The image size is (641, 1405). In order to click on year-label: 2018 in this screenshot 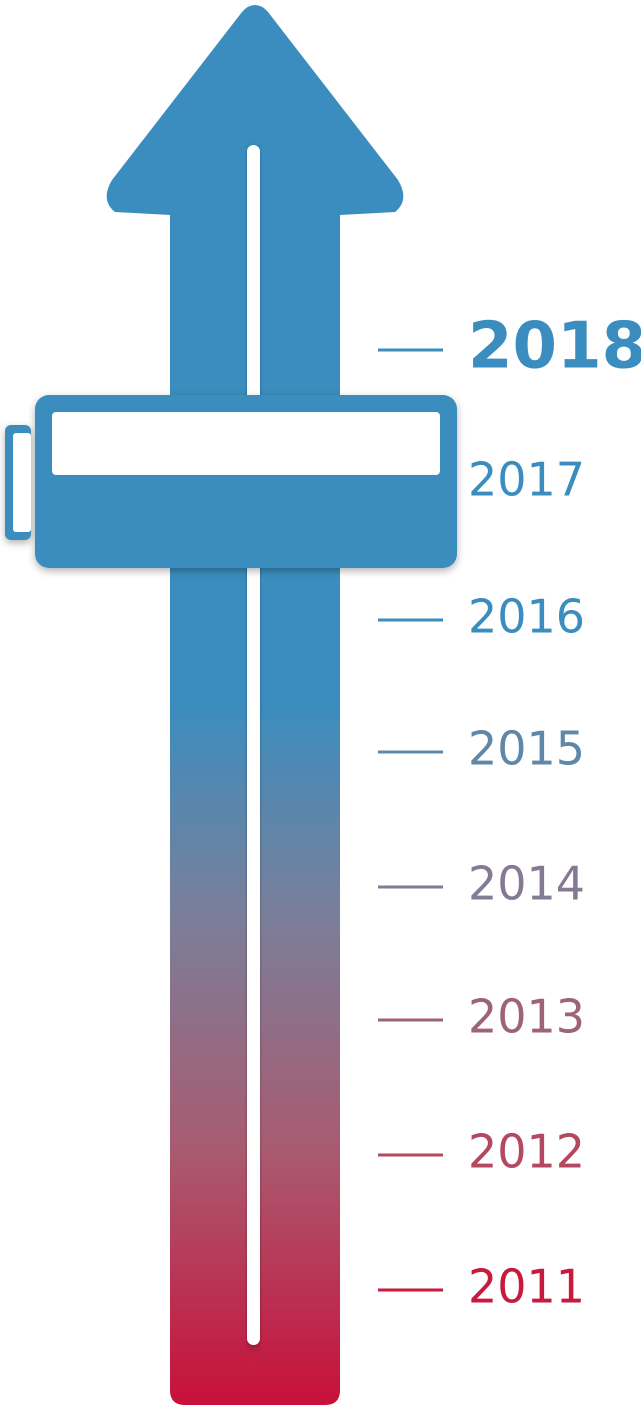, I will do `click(554, 347)`.